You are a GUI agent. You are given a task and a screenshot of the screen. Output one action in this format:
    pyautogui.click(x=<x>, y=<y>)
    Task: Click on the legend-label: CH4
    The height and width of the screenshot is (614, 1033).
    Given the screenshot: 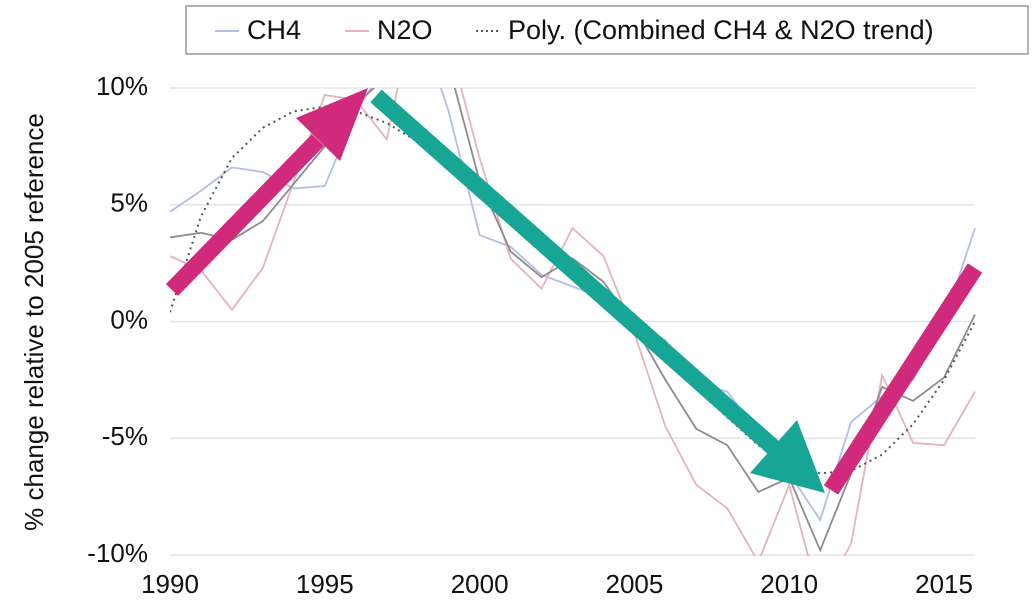 What is the action you would take?
    pyautogui.click(x=274, y=30)
    